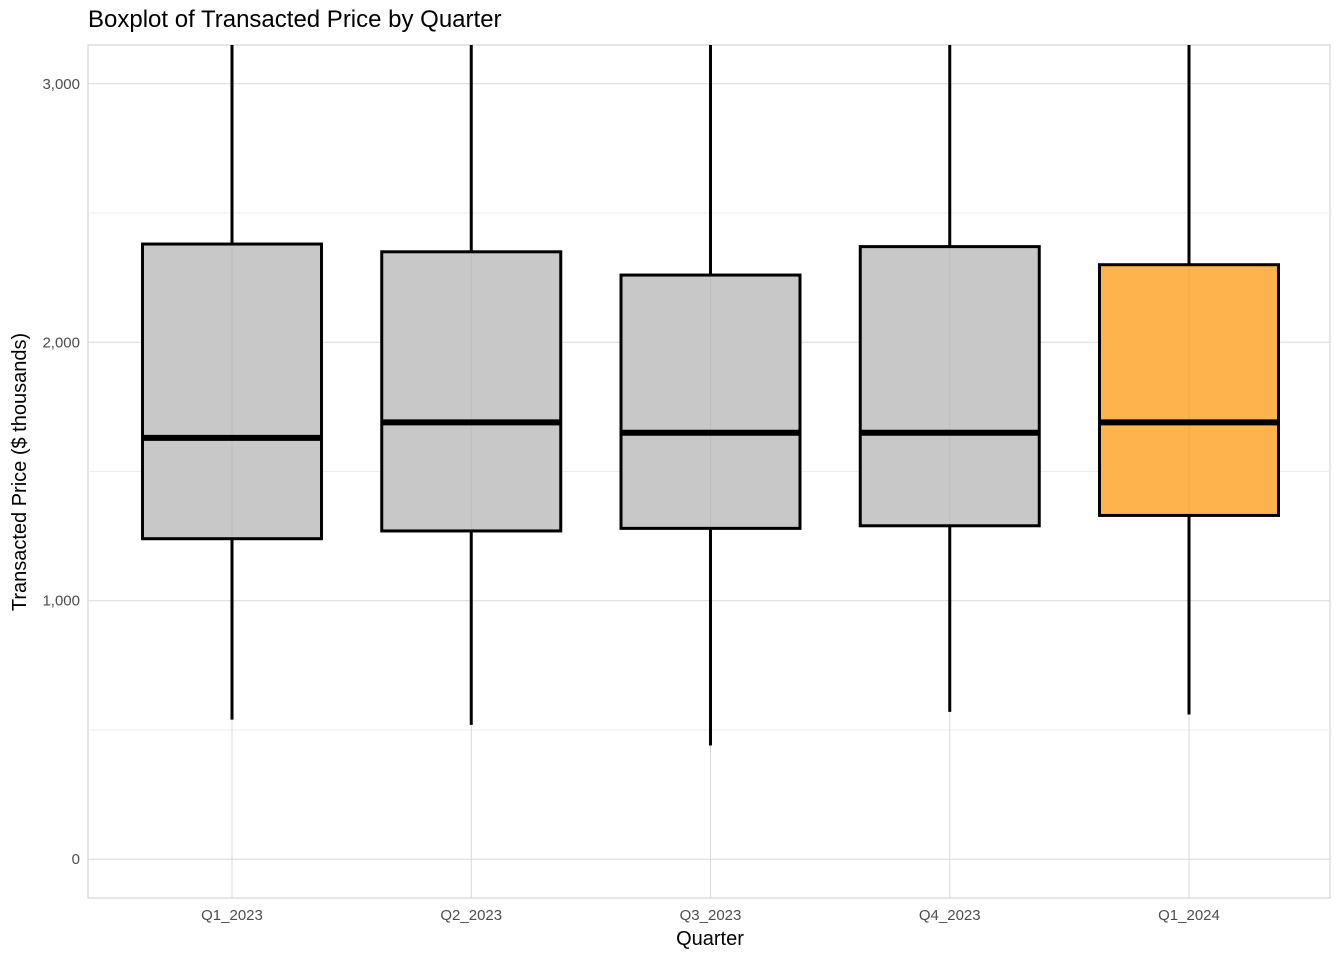  I want to click on y-tick-label: 0, so click(76, 859).